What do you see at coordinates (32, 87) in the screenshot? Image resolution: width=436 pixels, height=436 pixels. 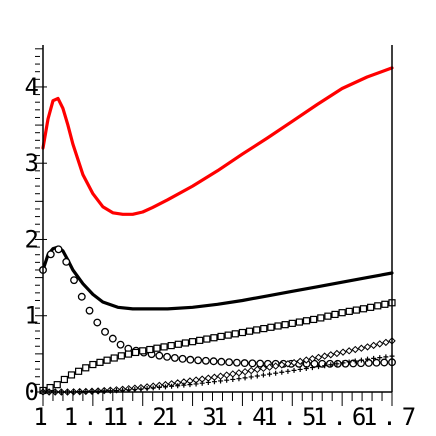 I see `y-tick-label: 4` at bounding box center [32, 87].